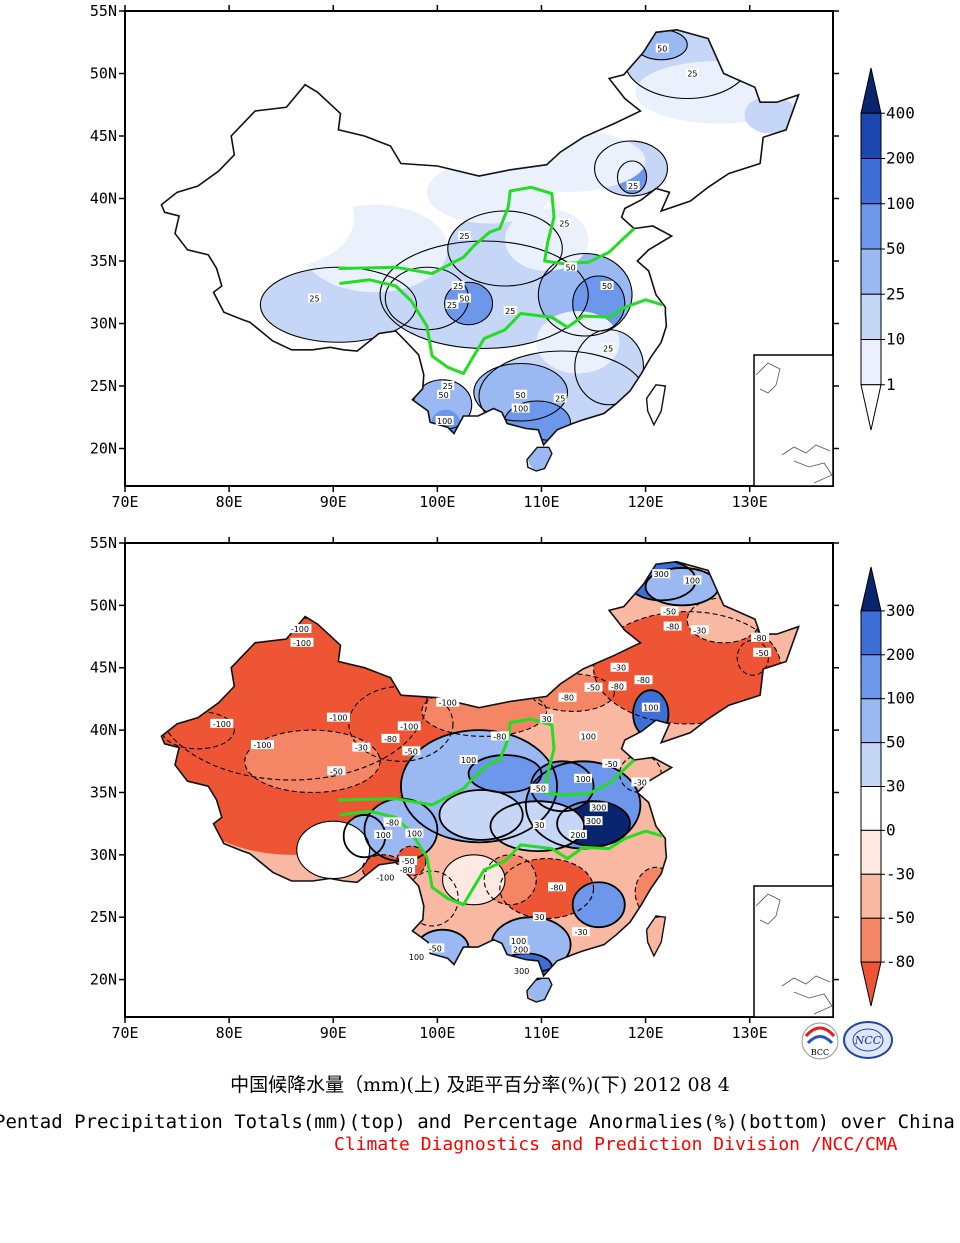 The image size is (960, 1243). I want to click on x-tick-label: 130E, so click(750, 502).